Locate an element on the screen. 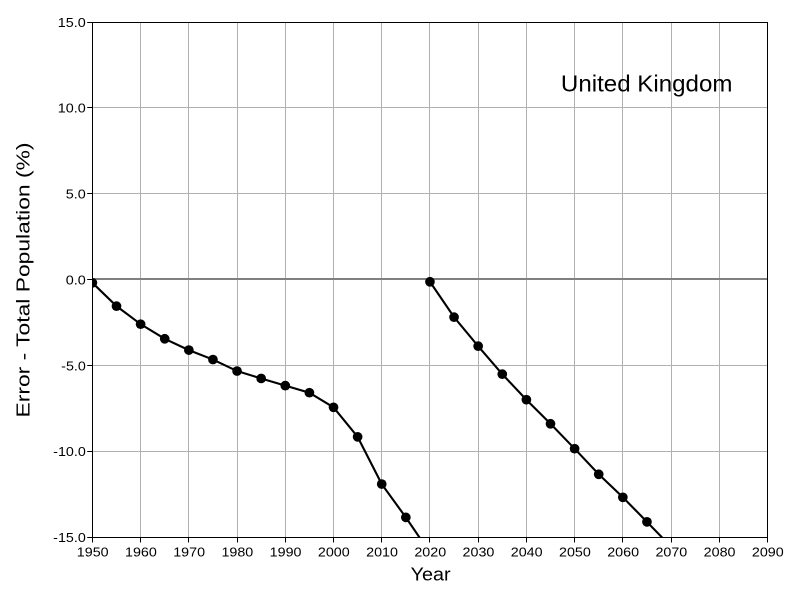 Image resolution: width=800 pixels, height=600 pixels. svg-text: 2020 is located at coordinates (430, 552).